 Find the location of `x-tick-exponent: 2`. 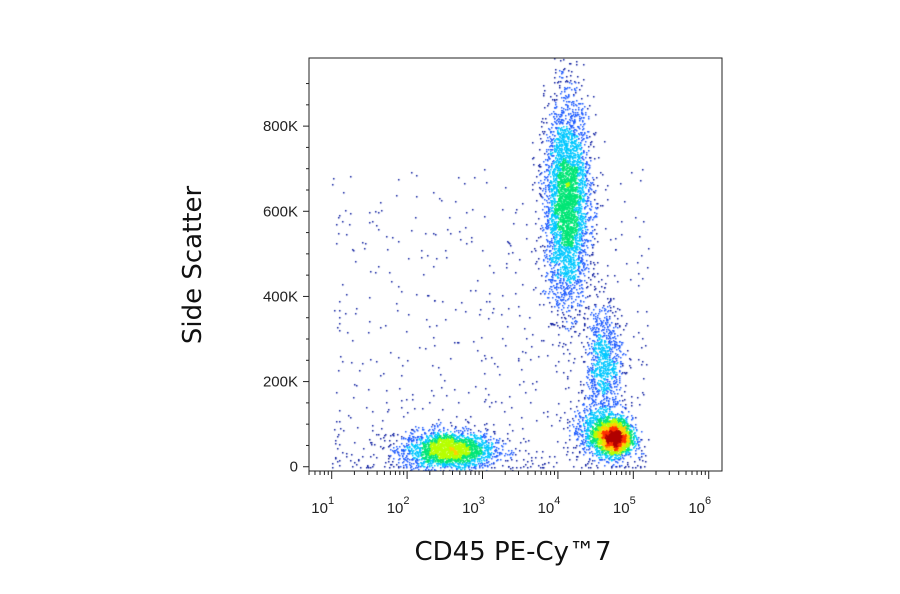

x-tick-exponent: 2 is located at coordinates (406, 501).